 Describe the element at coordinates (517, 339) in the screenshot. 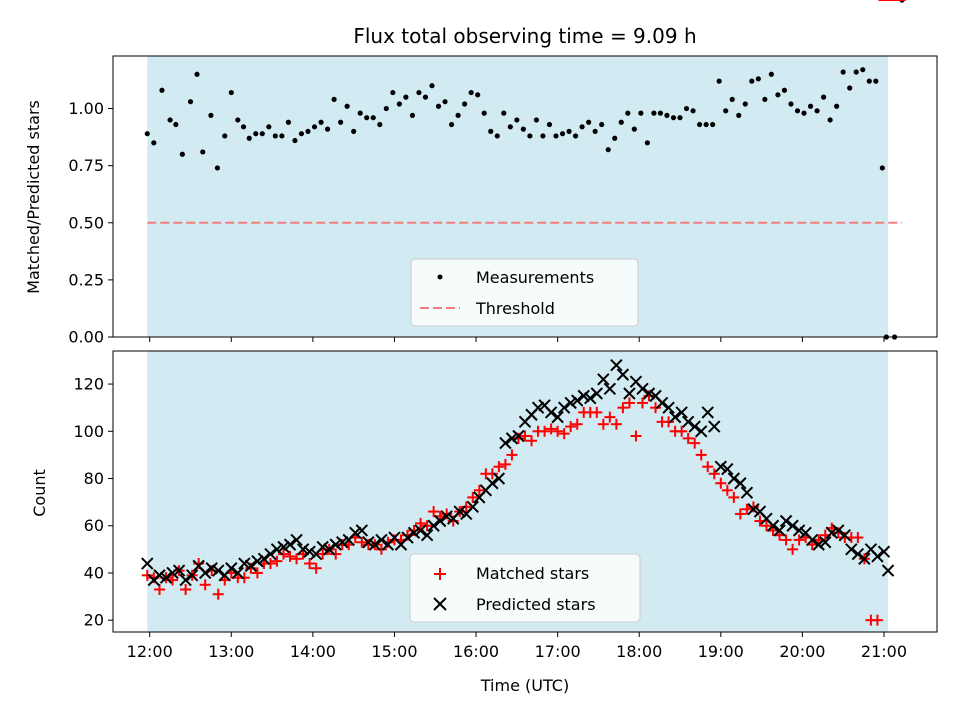

I see `ratio-x-ticks` at that location.